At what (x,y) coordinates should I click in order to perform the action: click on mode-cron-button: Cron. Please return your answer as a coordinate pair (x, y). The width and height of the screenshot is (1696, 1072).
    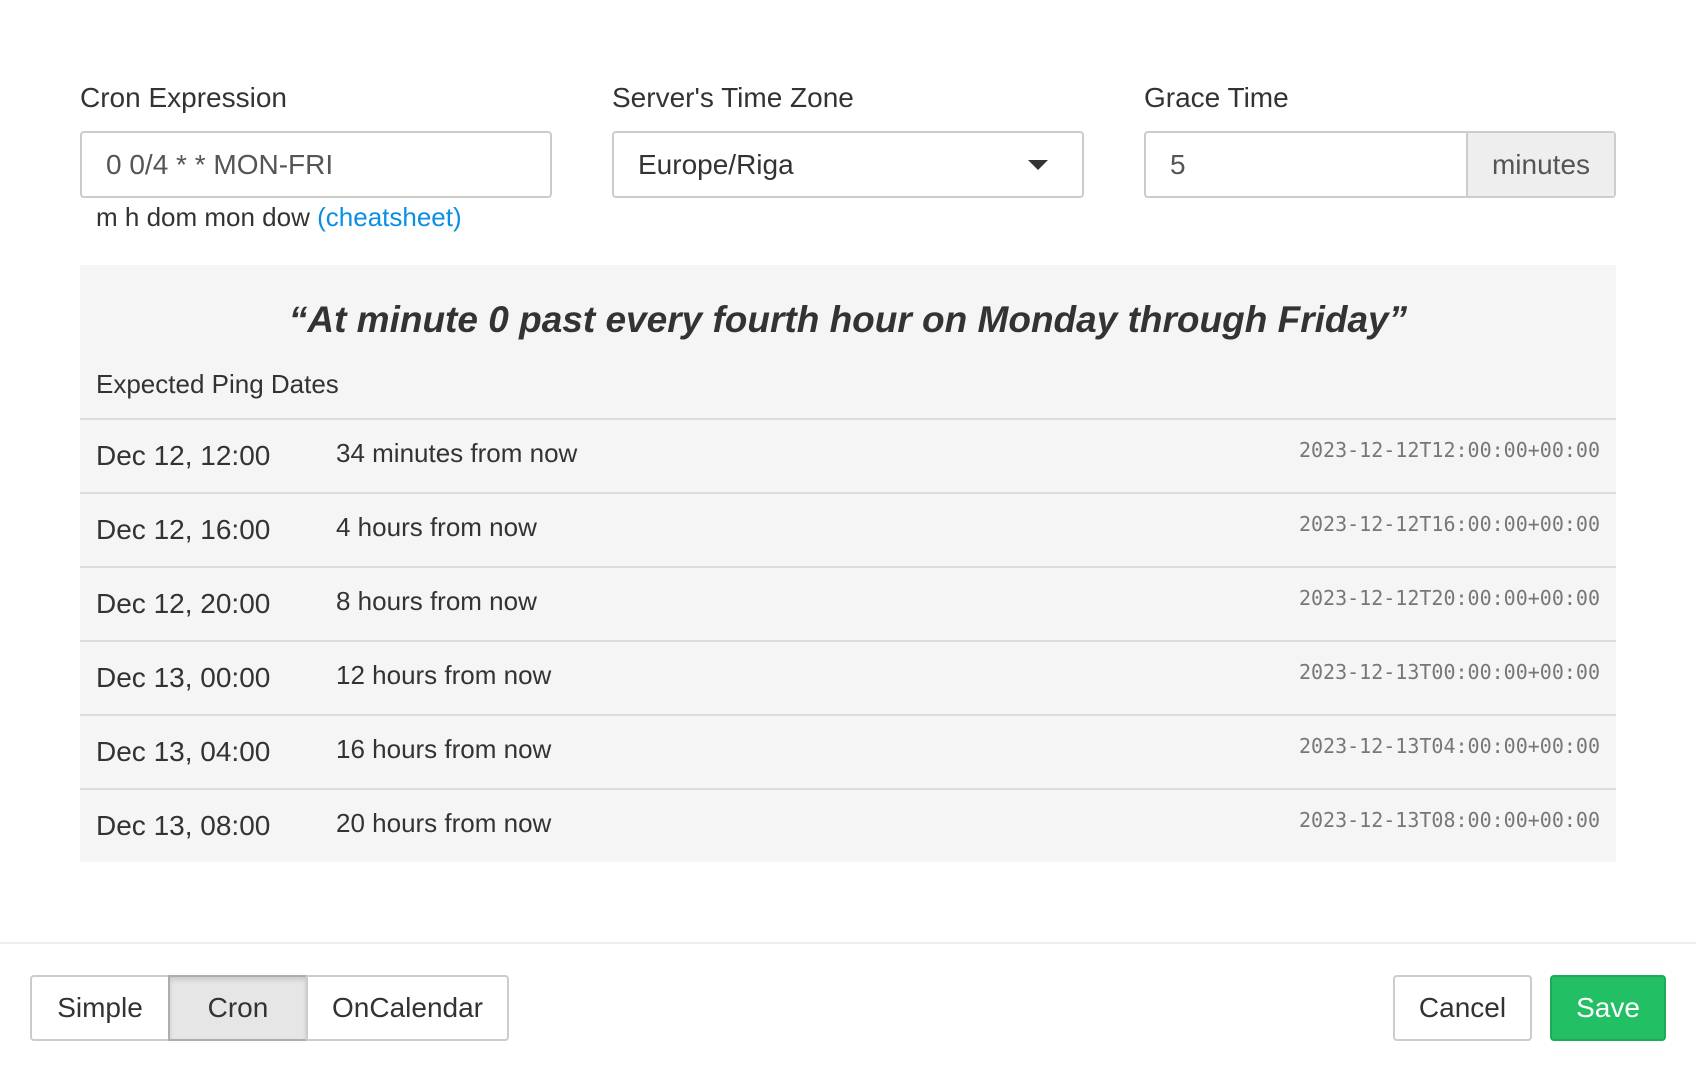
    Looking at the image, I should click on (238, 1008).